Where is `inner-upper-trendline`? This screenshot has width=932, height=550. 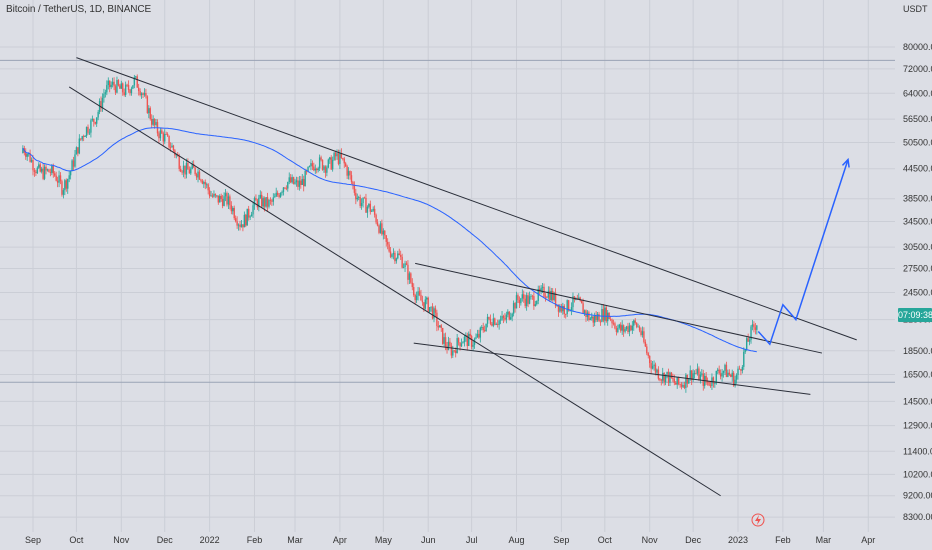 inner-upper-trendline is located at coordinates (619, 308).